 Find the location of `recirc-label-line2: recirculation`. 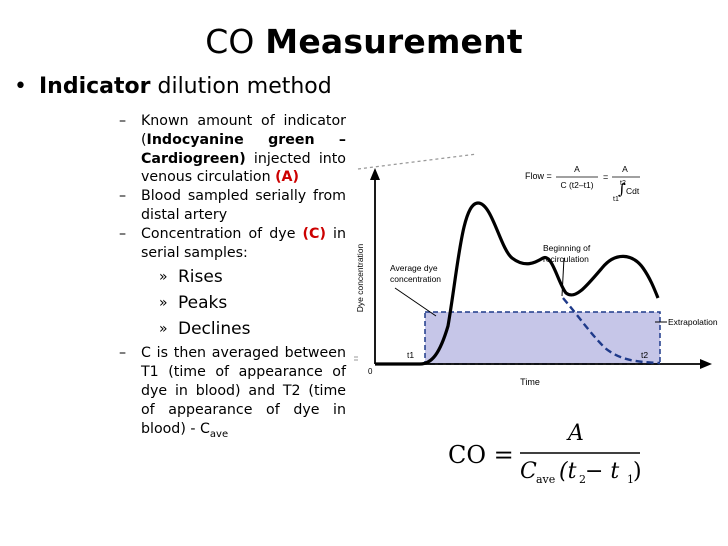

recirc-label-line2: recirculation is located at coordinates (566, 259).